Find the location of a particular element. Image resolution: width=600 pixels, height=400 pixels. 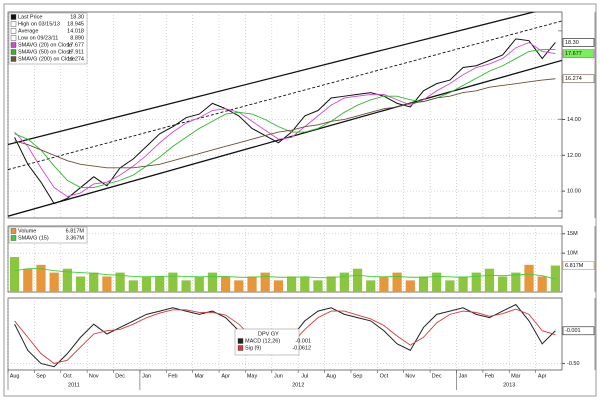

legend-value: -0.001 is located at coordinates (303, 341).